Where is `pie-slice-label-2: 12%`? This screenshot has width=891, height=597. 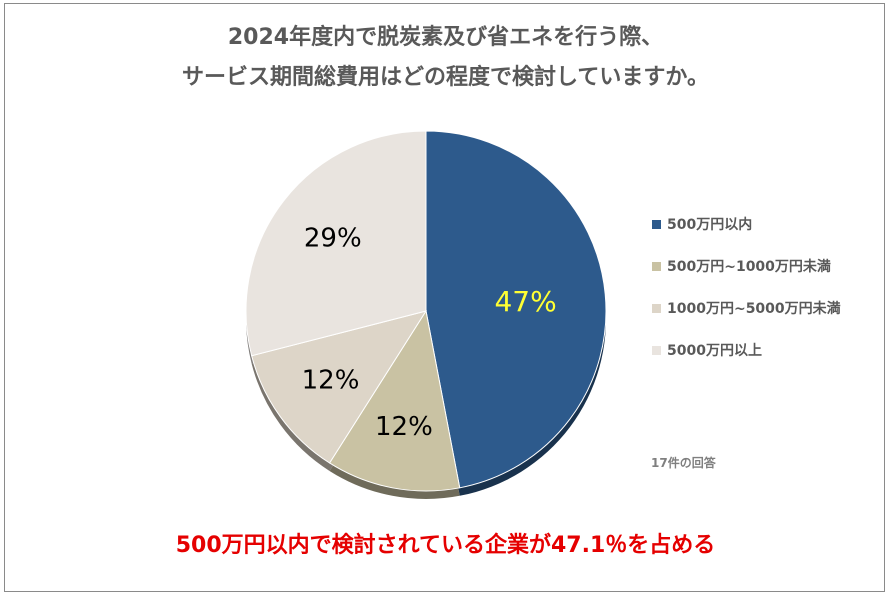 pie-slice-label-2: 12% is located at coordinates (404, 427).